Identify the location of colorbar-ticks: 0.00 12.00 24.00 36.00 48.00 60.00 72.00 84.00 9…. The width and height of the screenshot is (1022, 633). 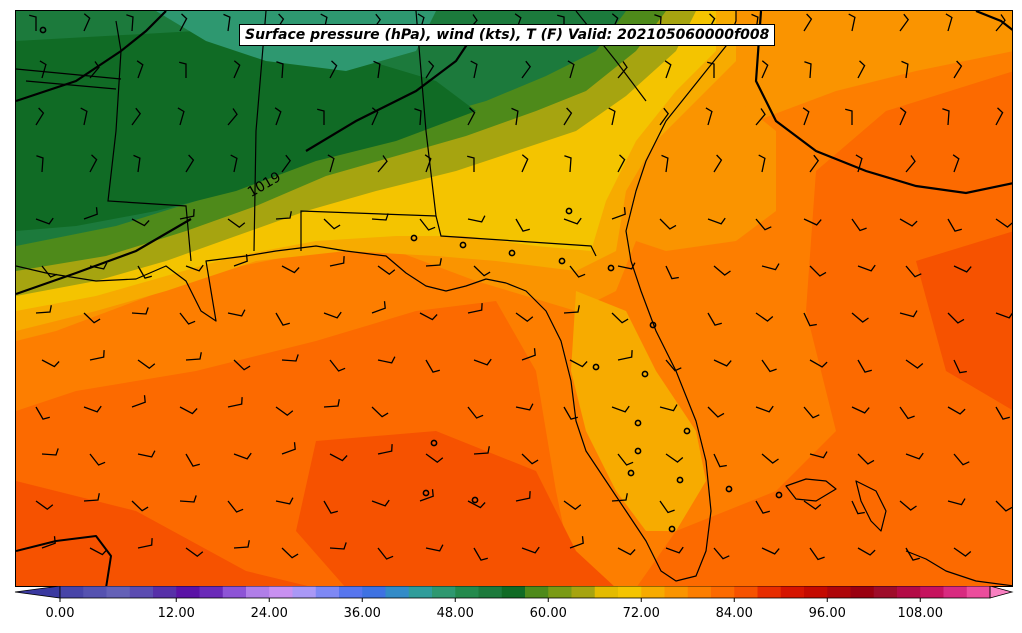
(494, 609).